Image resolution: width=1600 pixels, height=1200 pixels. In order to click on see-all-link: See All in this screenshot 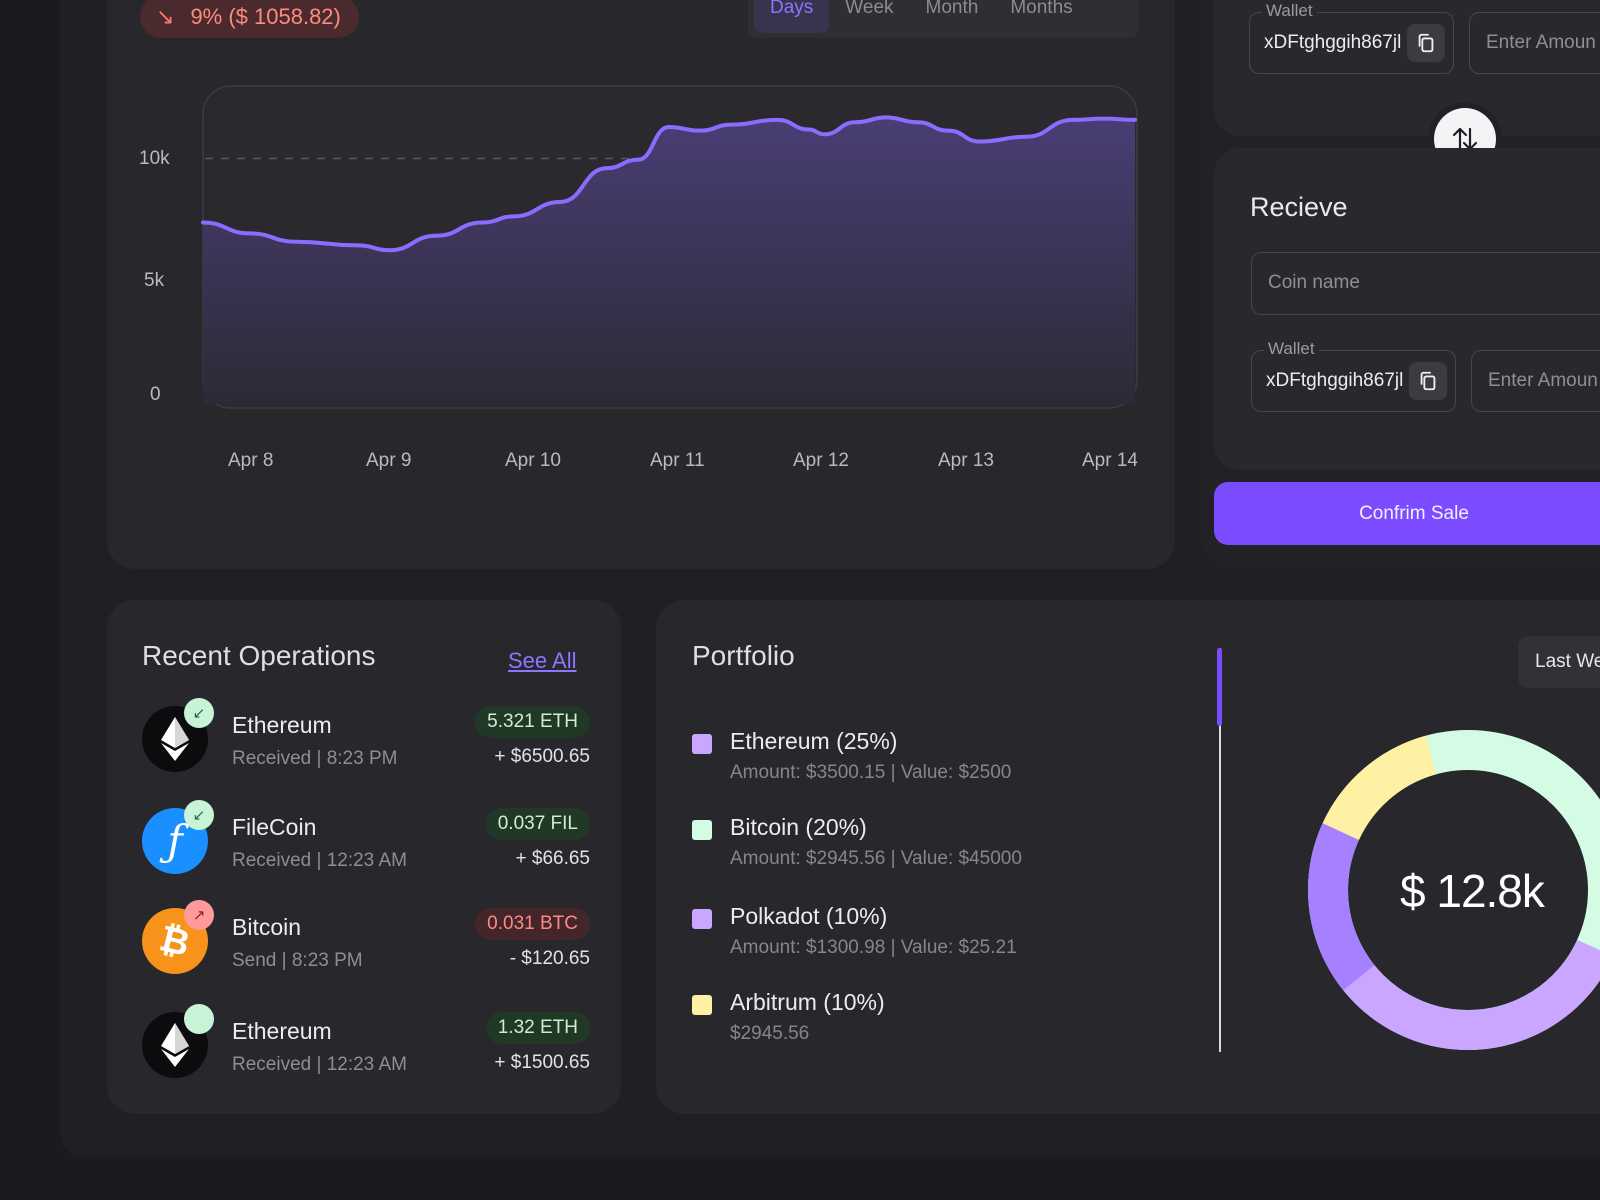, I will do `click(542, 660)`.